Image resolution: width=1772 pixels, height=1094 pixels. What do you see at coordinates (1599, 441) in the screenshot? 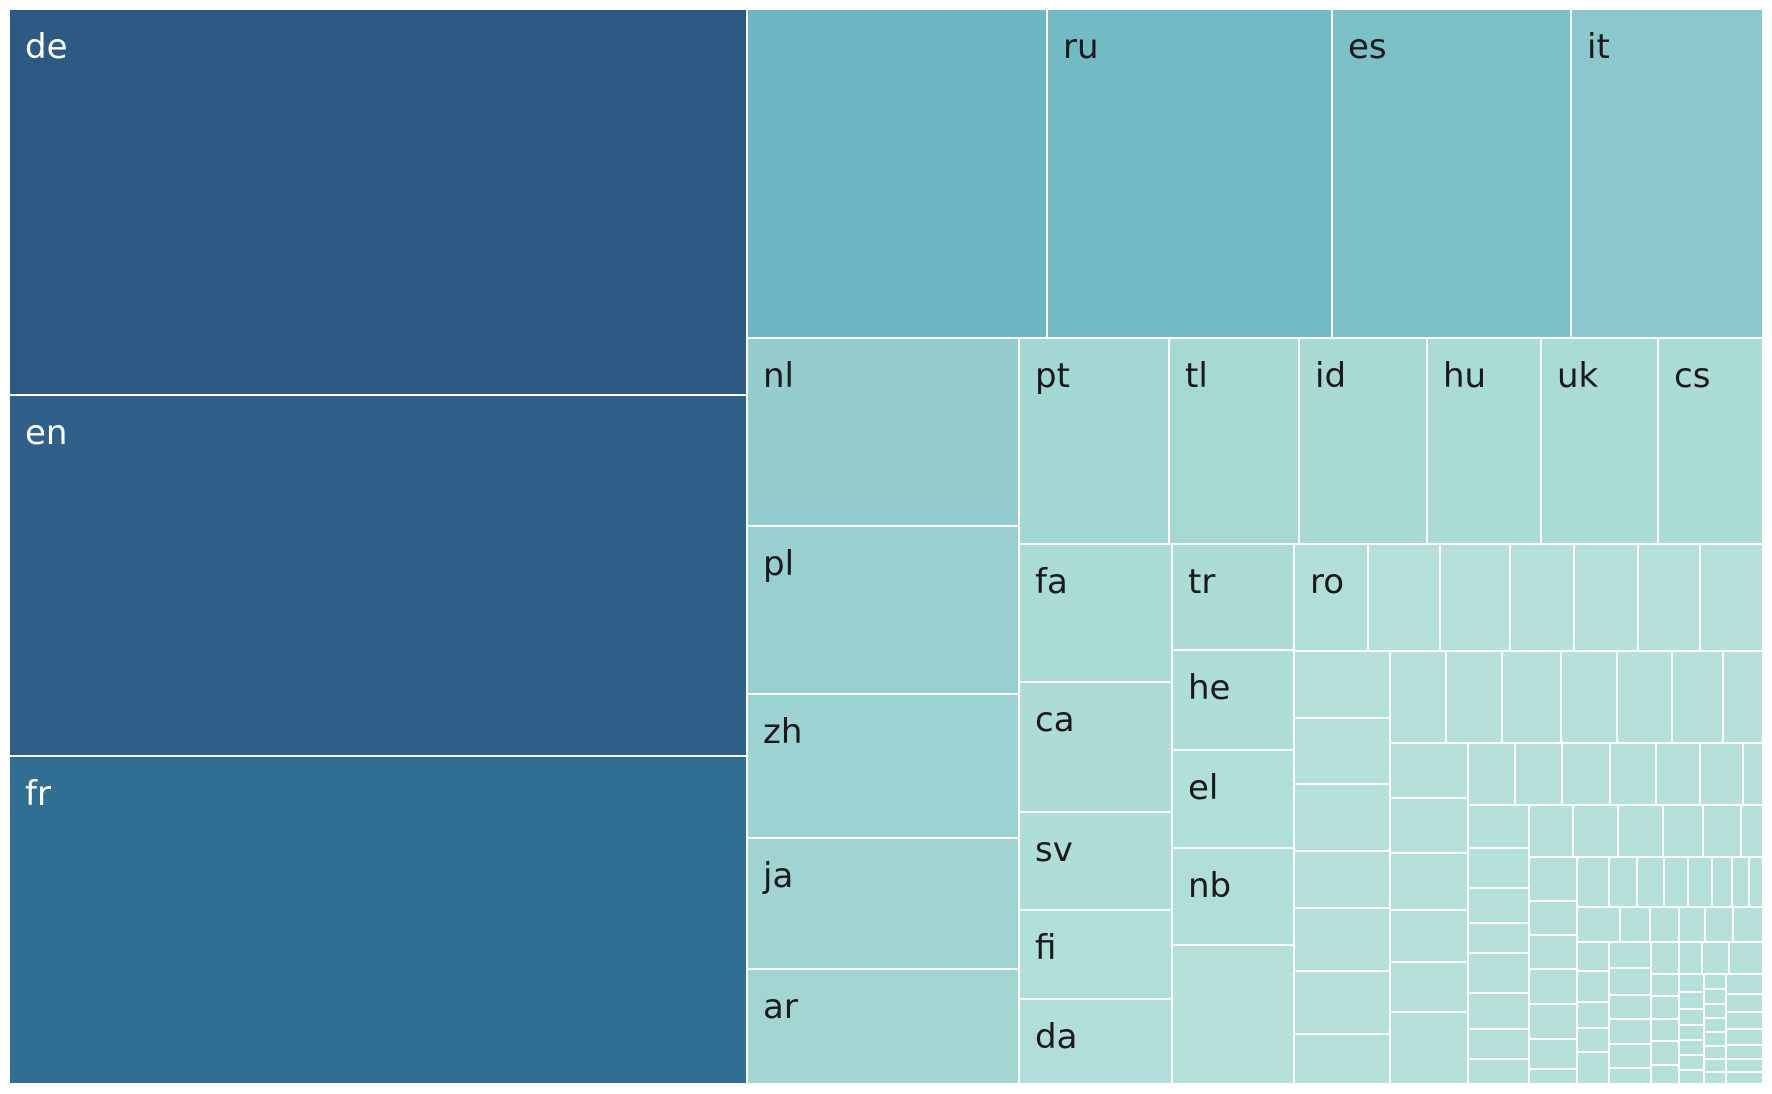
I see `treemap-cell-uk` at bounding box center [1599, 441].